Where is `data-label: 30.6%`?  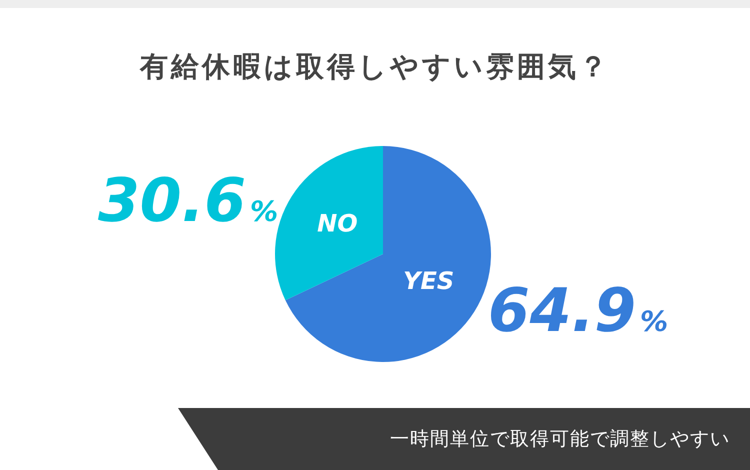 data-label: 30.6% is located at coordinates (188, 201).